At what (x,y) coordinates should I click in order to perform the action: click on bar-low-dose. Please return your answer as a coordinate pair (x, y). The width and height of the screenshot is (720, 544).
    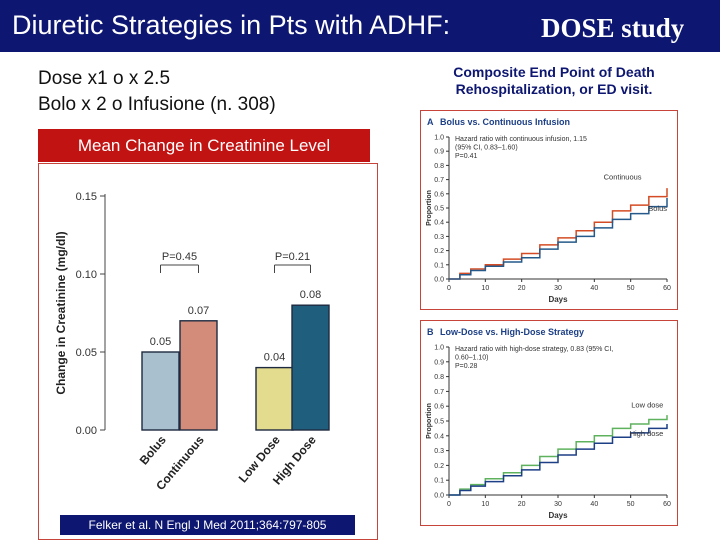
    Looking at the image, I should click on (274, 398).